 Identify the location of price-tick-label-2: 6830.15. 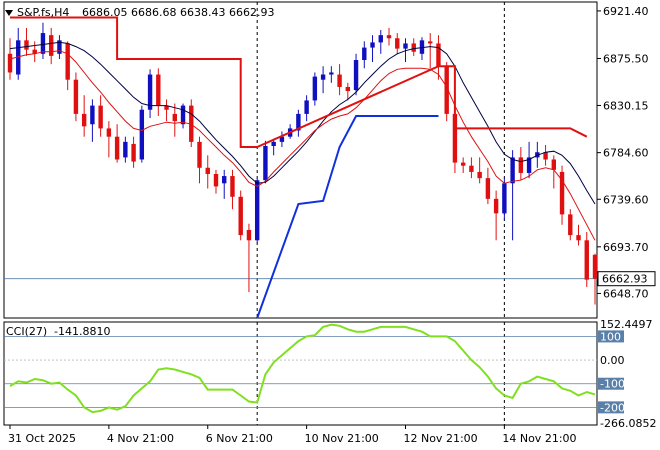
(626, 105).